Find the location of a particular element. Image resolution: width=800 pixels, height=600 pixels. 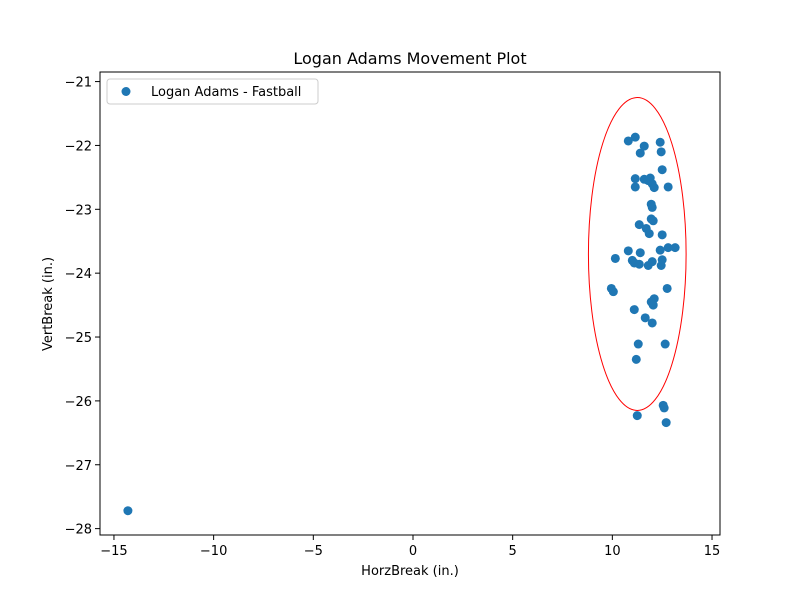

highlight-ellipse-layer is located at coordinates (637, 254).